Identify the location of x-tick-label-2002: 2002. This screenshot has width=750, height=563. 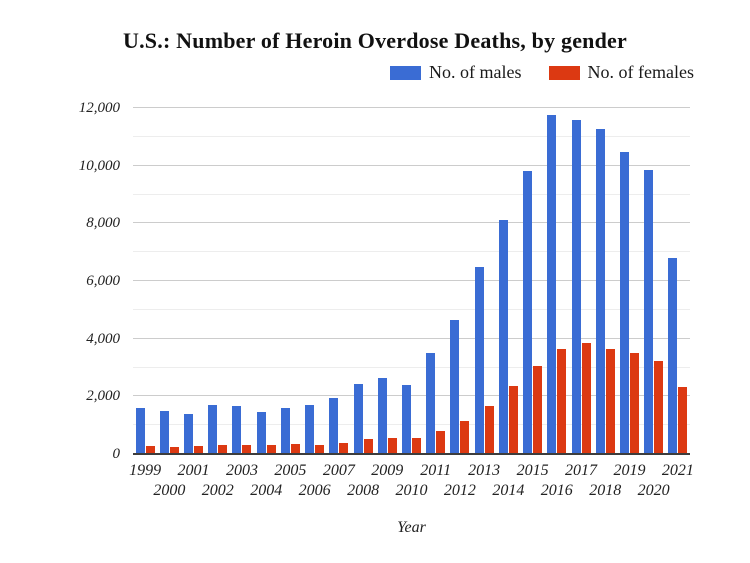
(217, 490).